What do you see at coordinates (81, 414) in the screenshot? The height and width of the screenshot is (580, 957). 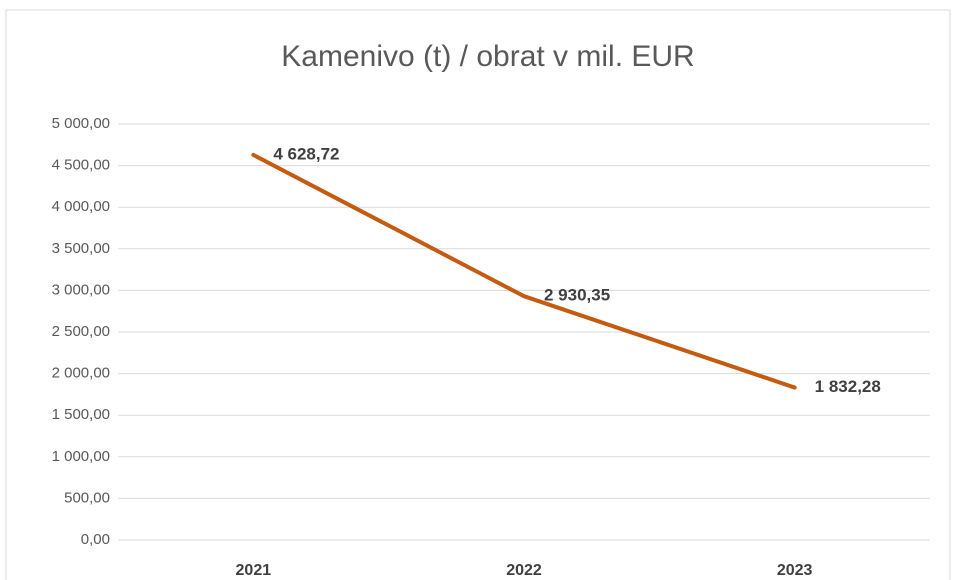 I see `y-tick-label: 1 500,00` at bounding box center [81, 414].